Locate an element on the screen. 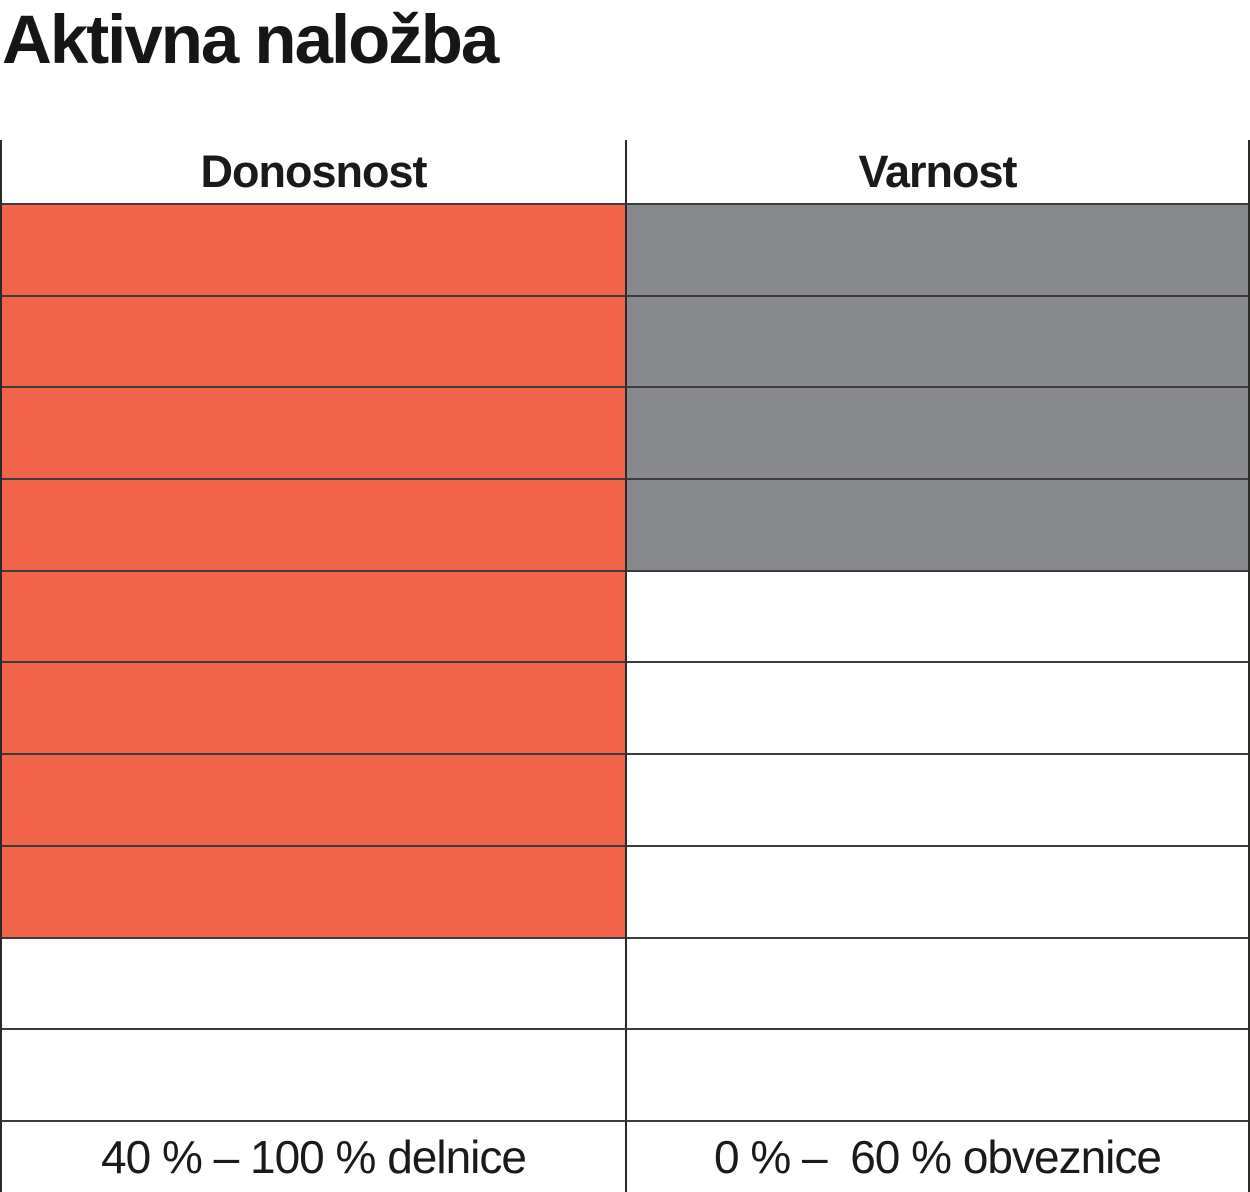 Image resolution: width=1250 pixels, height=1192 pixels. page-title: Aktivna naložba is located at coordinates (250, 39).